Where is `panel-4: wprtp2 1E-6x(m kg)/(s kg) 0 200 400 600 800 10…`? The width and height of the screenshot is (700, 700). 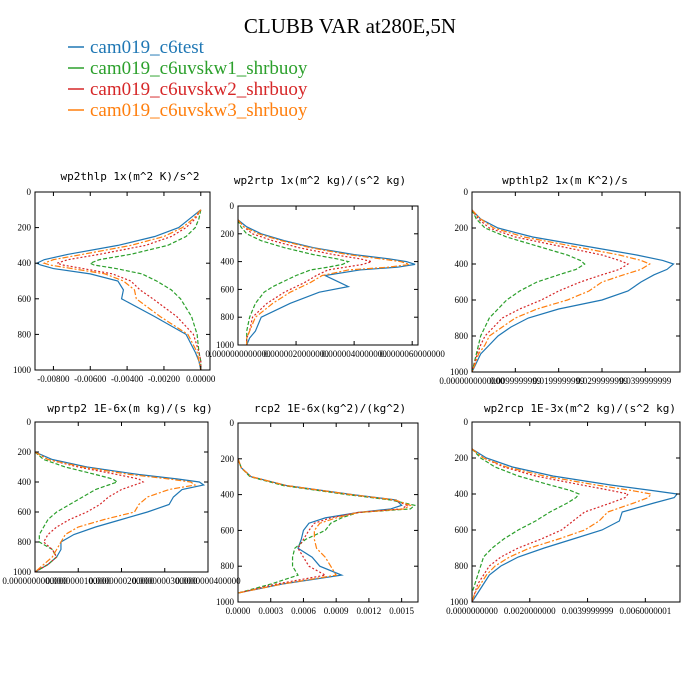 panel-4: wprtp2 1E-6x(m kg)/(s kg) 0 200 400 600 800 10… is located at coordinates (121, 494).